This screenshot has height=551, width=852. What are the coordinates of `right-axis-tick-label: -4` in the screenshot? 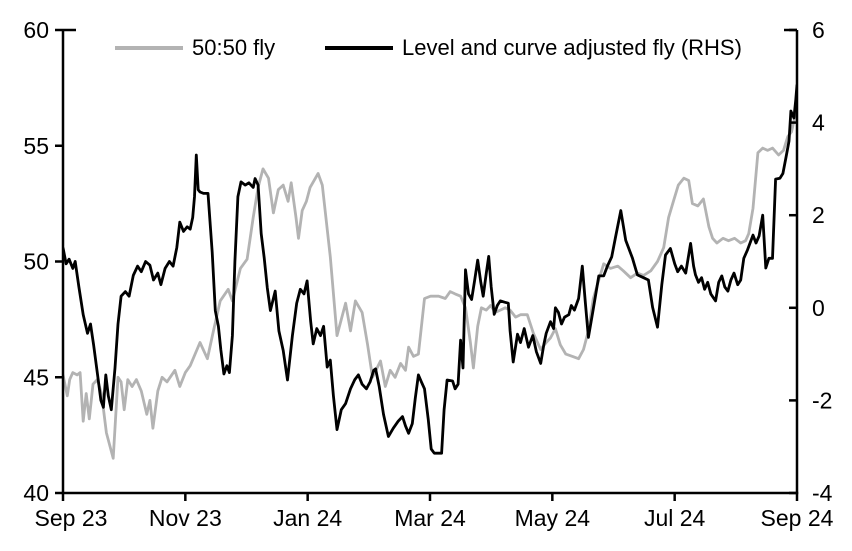 It's located at (822, 493).